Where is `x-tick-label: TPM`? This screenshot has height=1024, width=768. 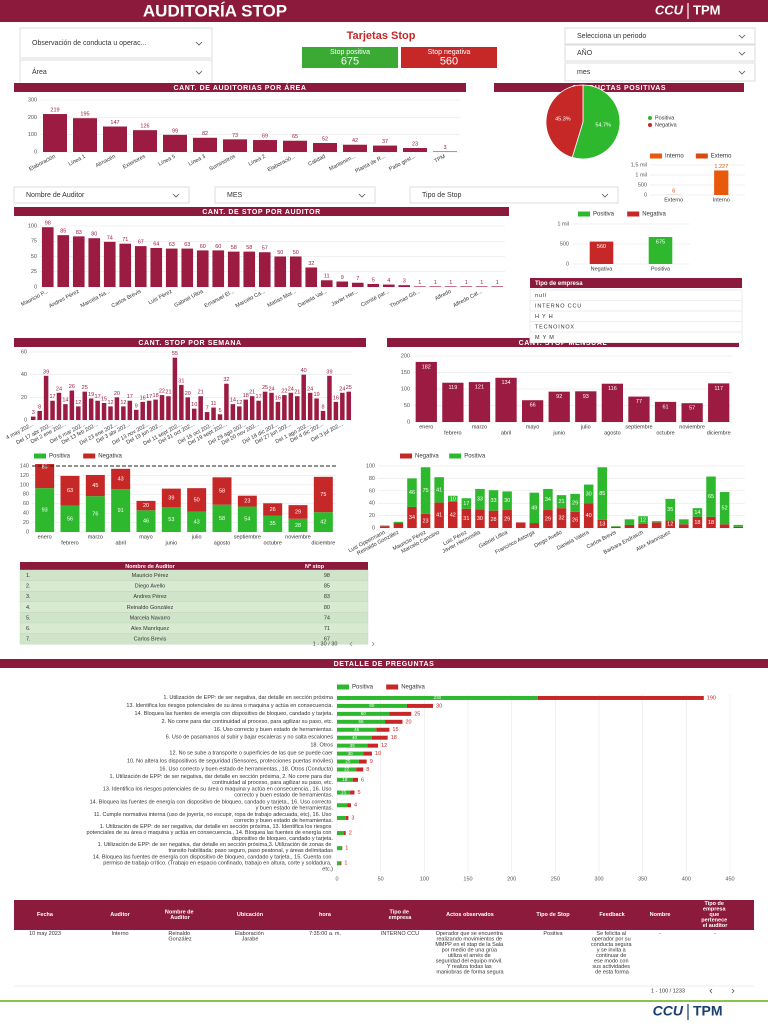
x-tick-label: TPM is located at coordinates (440, 159).